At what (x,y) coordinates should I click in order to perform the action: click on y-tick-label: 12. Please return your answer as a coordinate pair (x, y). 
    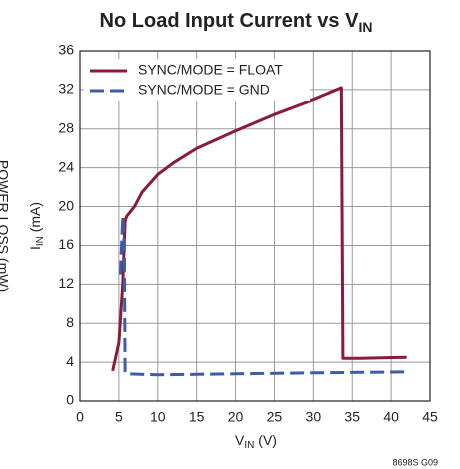
    Looking at the image, I should click on (66, 283).